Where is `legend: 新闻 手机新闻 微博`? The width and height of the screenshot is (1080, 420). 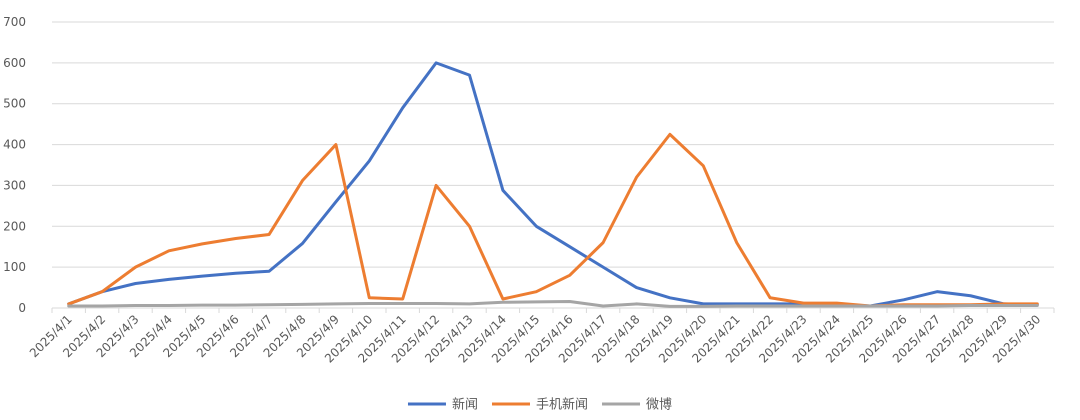
legend: 新闻 手机新闻 微博 is located at coordinates (539, 405).